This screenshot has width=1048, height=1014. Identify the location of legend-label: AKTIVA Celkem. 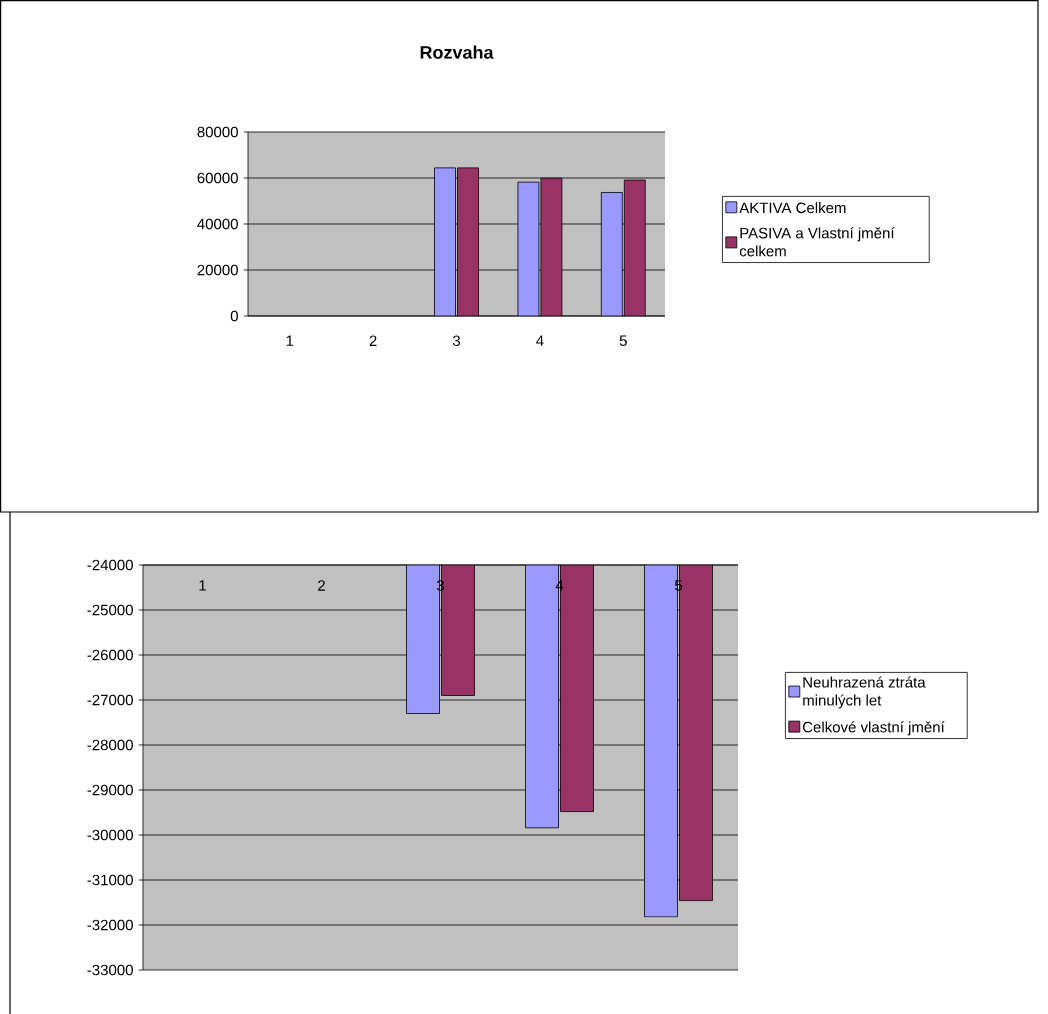
(792, 208).